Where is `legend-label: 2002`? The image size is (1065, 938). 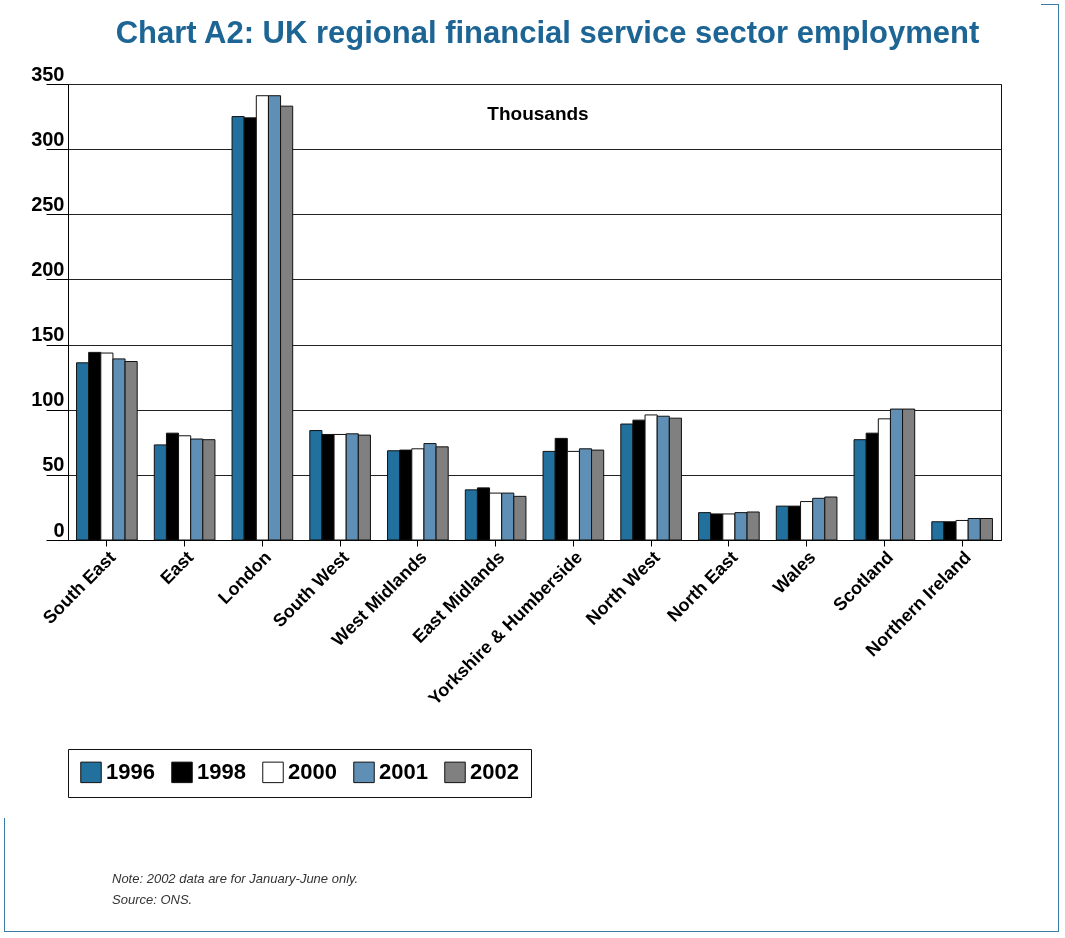
legend-label: 2002 is located at coordinates (494, 772).